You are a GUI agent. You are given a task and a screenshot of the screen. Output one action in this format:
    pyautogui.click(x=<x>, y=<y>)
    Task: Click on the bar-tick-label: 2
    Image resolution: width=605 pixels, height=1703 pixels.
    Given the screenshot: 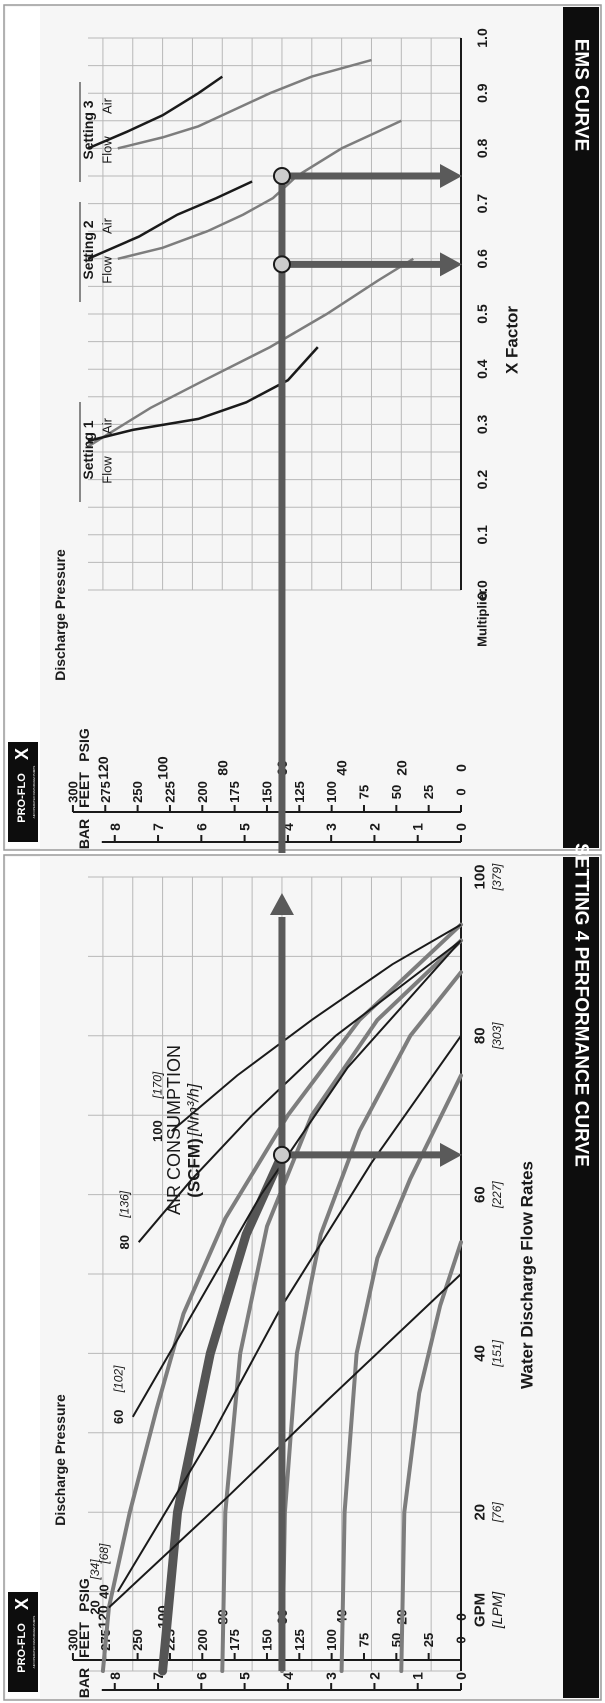 What is the action you would take?
    pyautogui.click(x=374, y=1676)
    